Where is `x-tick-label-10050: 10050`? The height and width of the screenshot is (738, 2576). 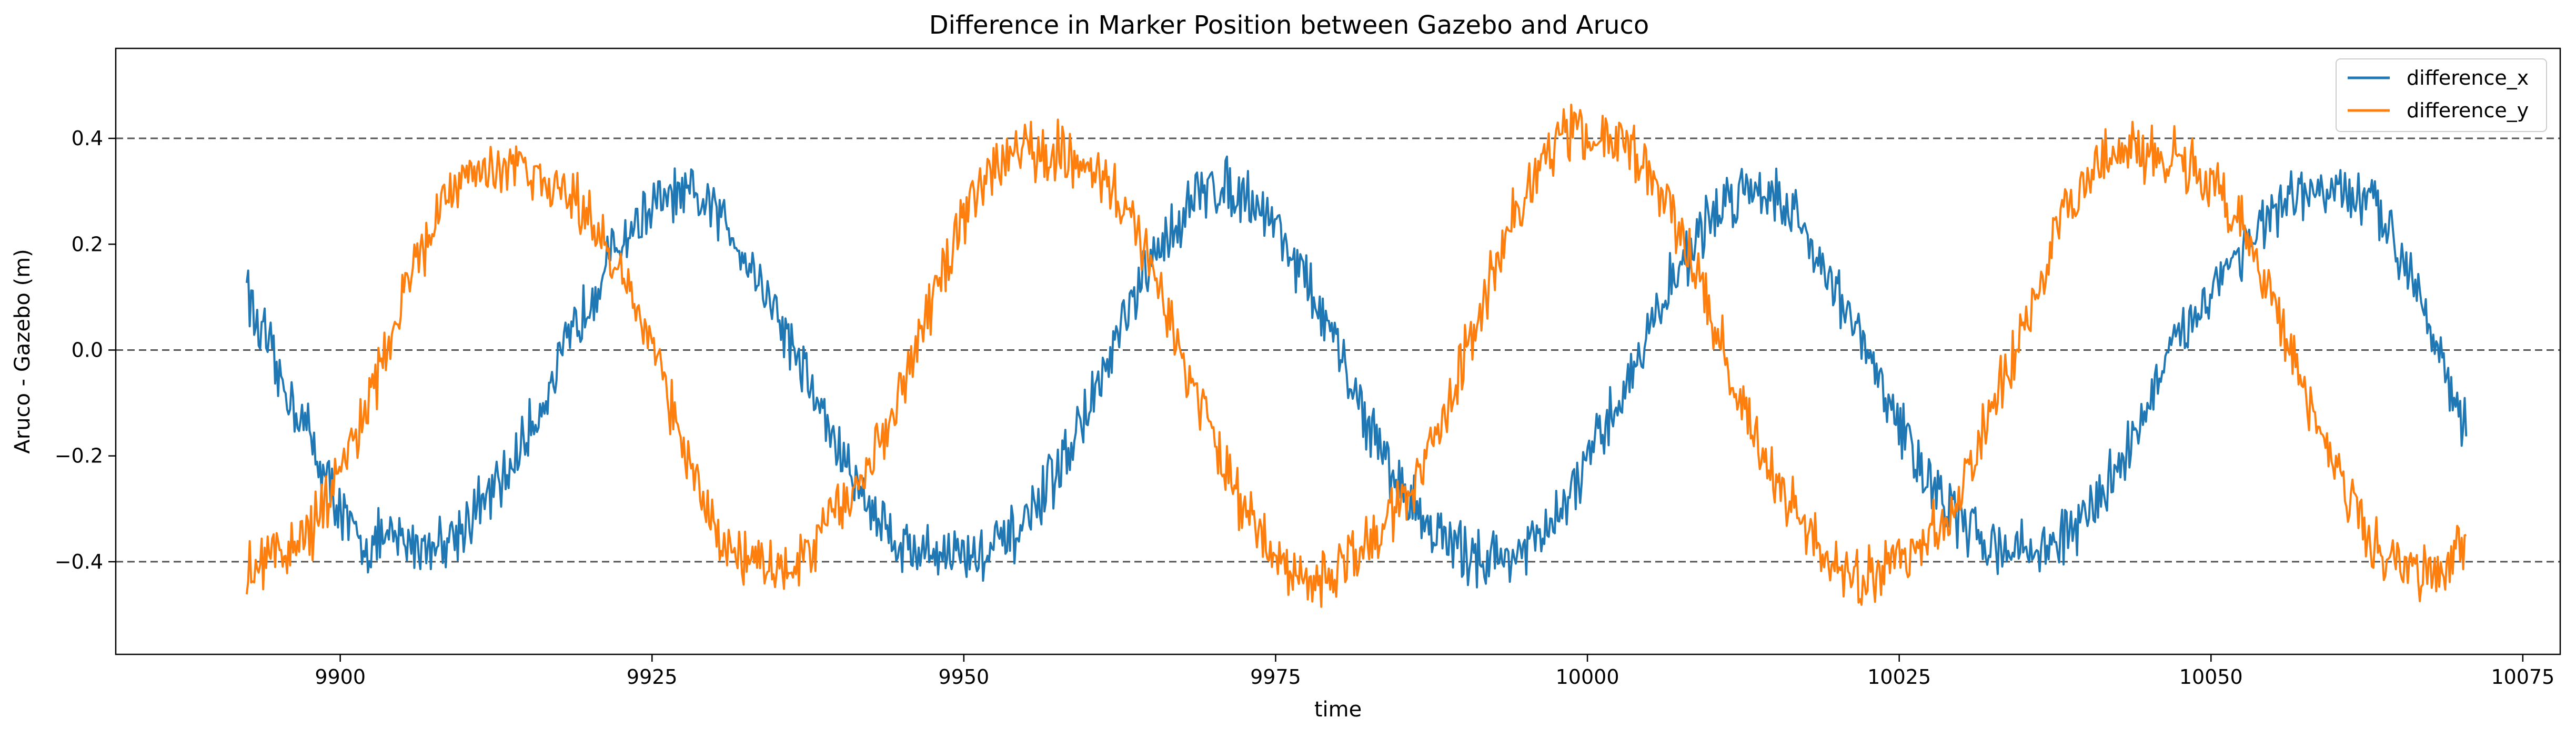
x-tick-label-10050: 10050 is located at coordinates (2211, 677).